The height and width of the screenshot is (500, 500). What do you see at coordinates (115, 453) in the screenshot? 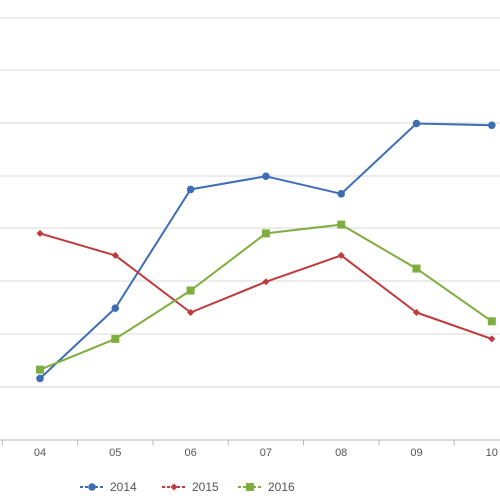
I see `x-tick-label: 05` at bounding box center [115, 453].